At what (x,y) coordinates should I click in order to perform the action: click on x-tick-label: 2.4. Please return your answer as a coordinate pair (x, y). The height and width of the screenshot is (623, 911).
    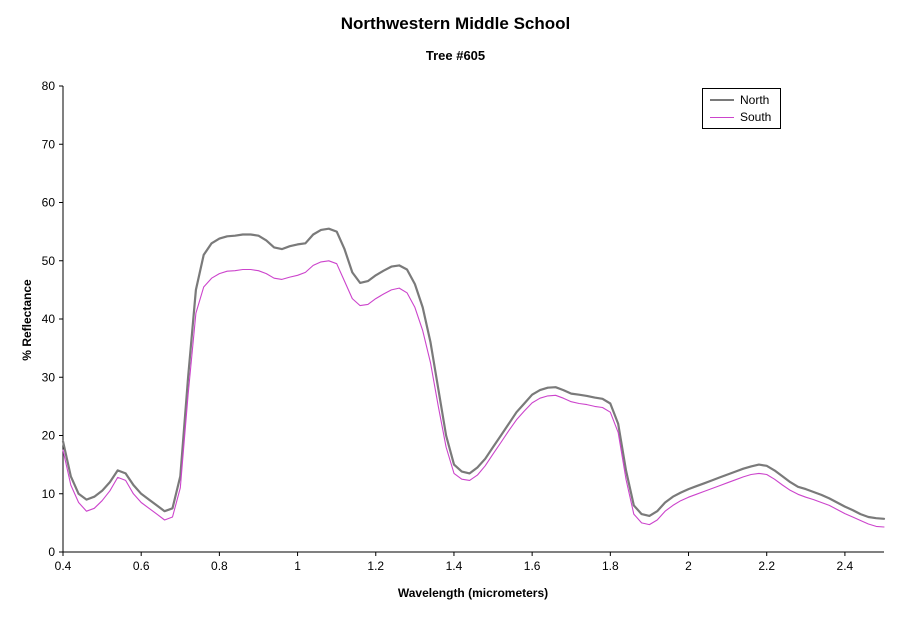
    Looking at the image, I should click on (845, 566).